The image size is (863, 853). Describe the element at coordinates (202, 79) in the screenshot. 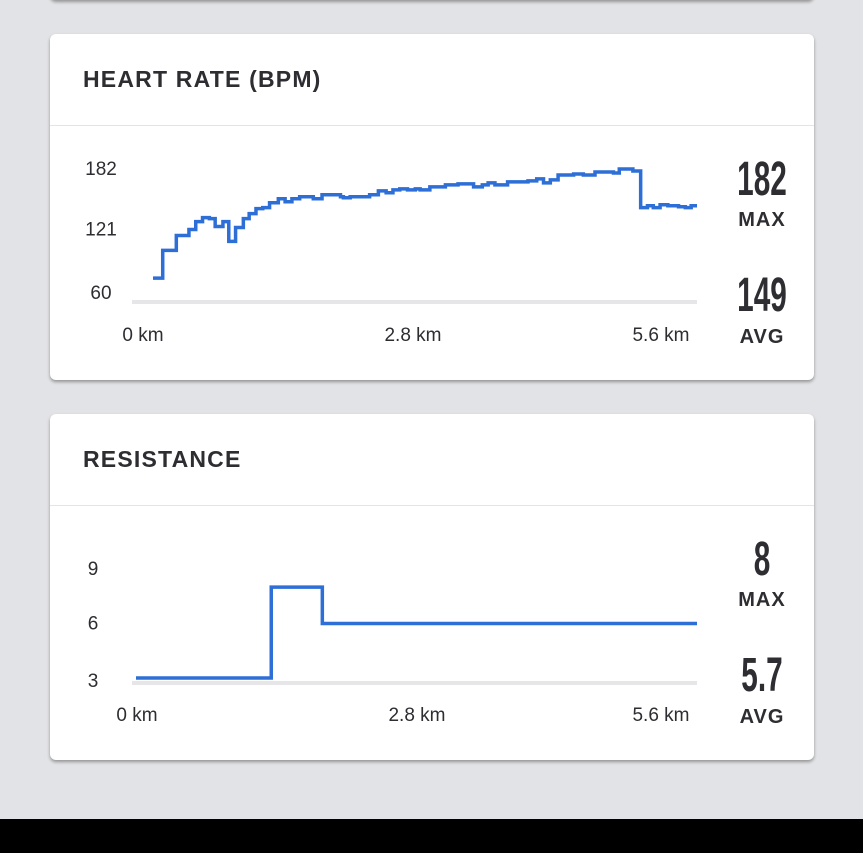

I see `card-title: HEART RATE (BPM)` at that location.